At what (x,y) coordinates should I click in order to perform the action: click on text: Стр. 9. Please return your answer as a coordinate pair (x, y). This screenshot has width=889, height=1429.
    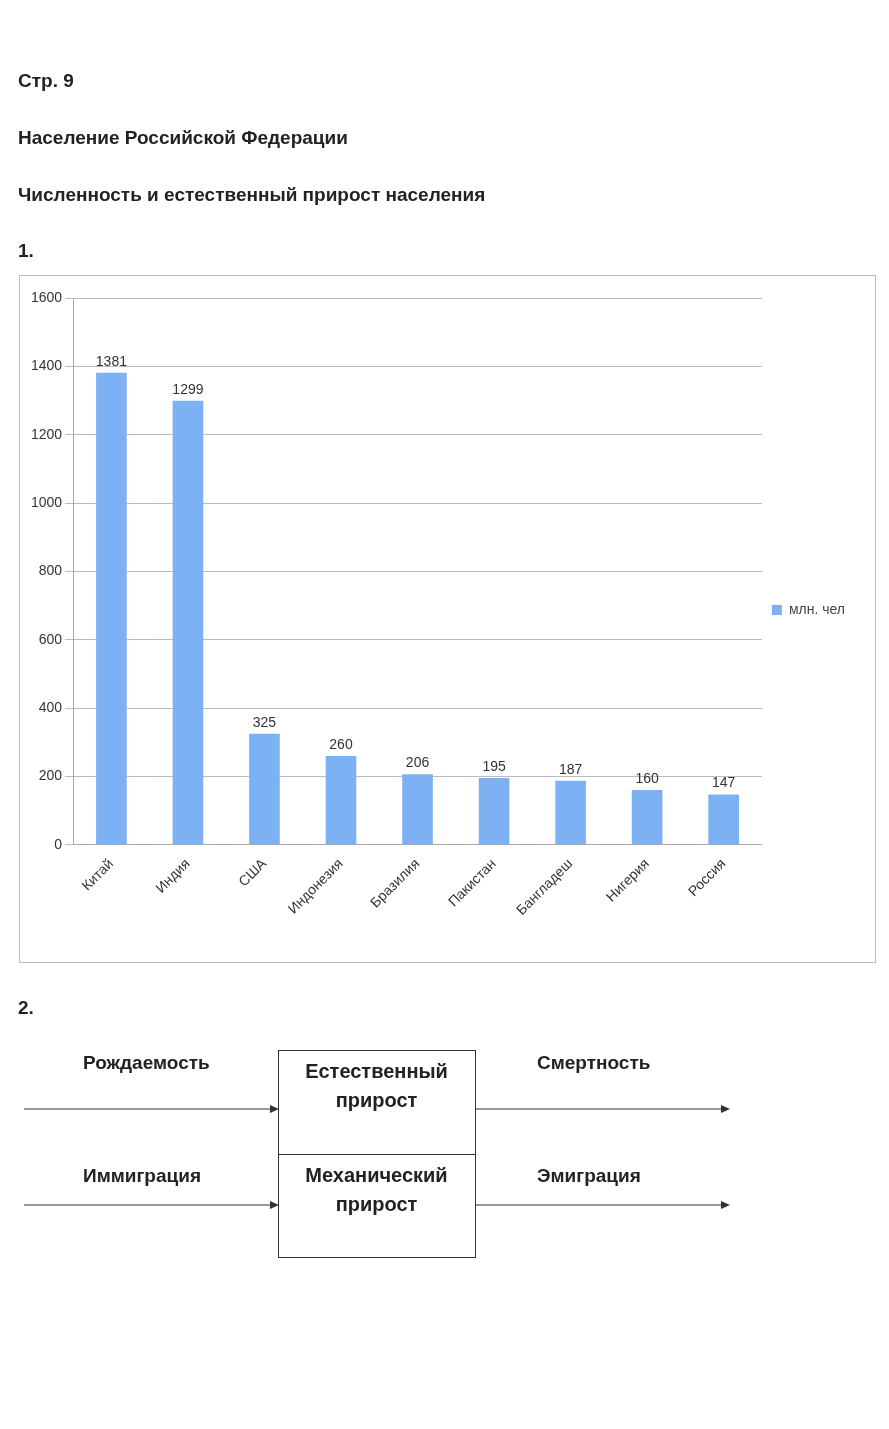
    Looking at the image, I should click on (46, 81).